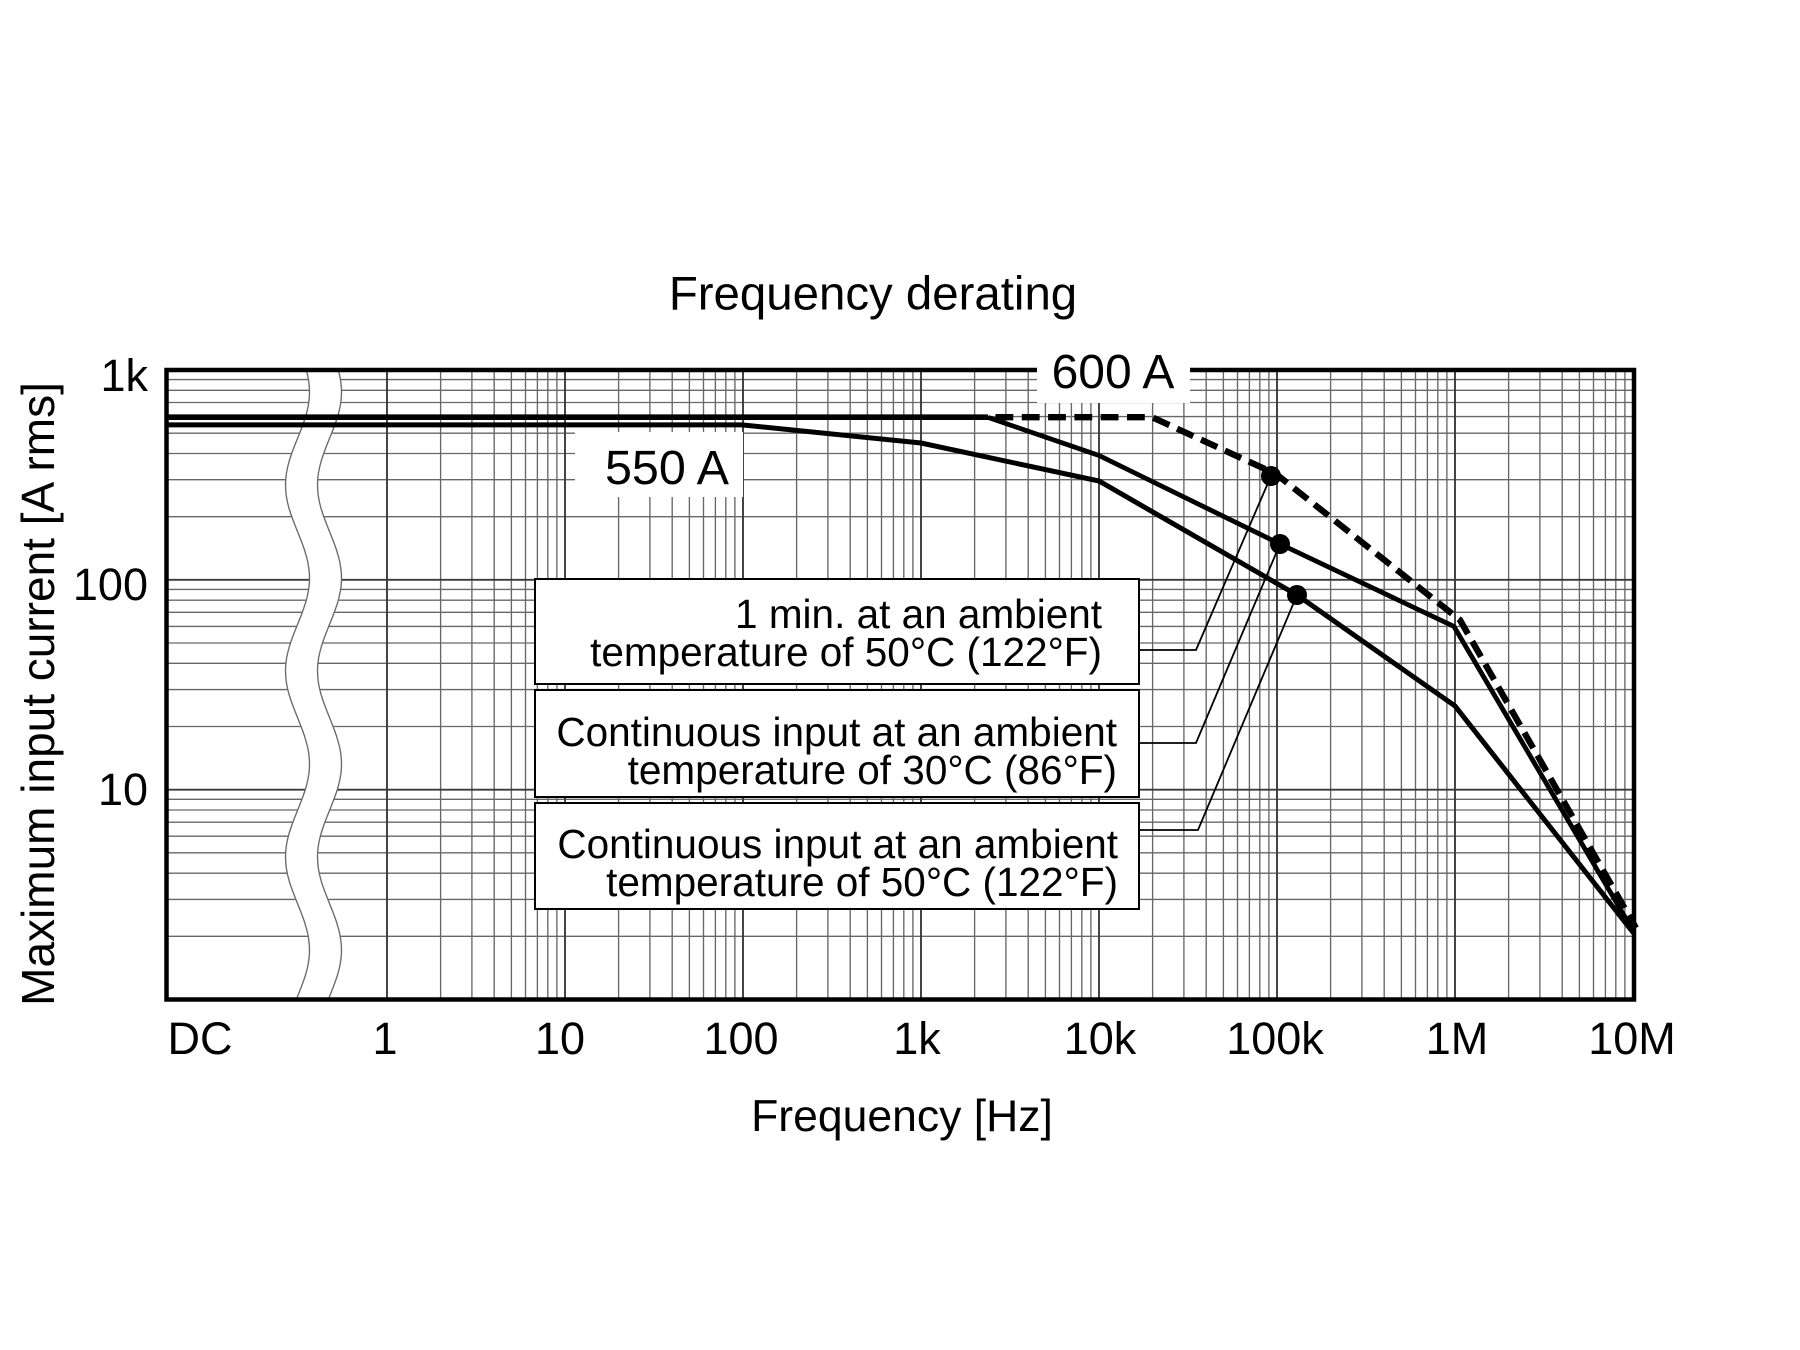 Image resolution: width=1800 pixels, height=1350 pixels. I want to click on svg-text: 10M, so click(1632, 1038).